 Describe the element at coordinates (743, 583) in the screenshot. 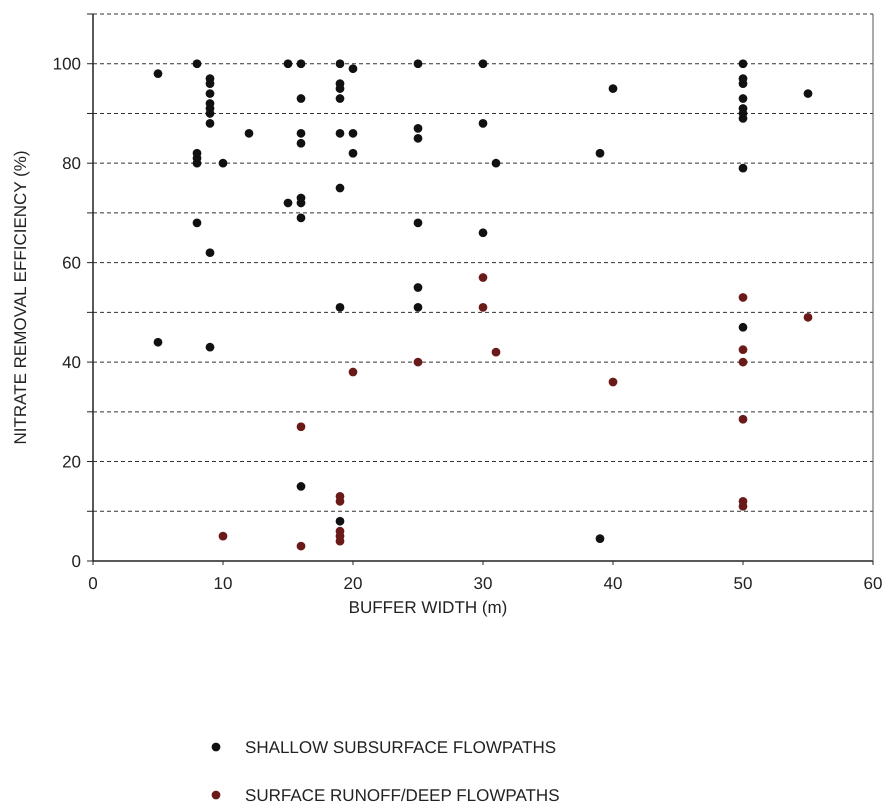

I see `x-tick-label: 50` at that location.